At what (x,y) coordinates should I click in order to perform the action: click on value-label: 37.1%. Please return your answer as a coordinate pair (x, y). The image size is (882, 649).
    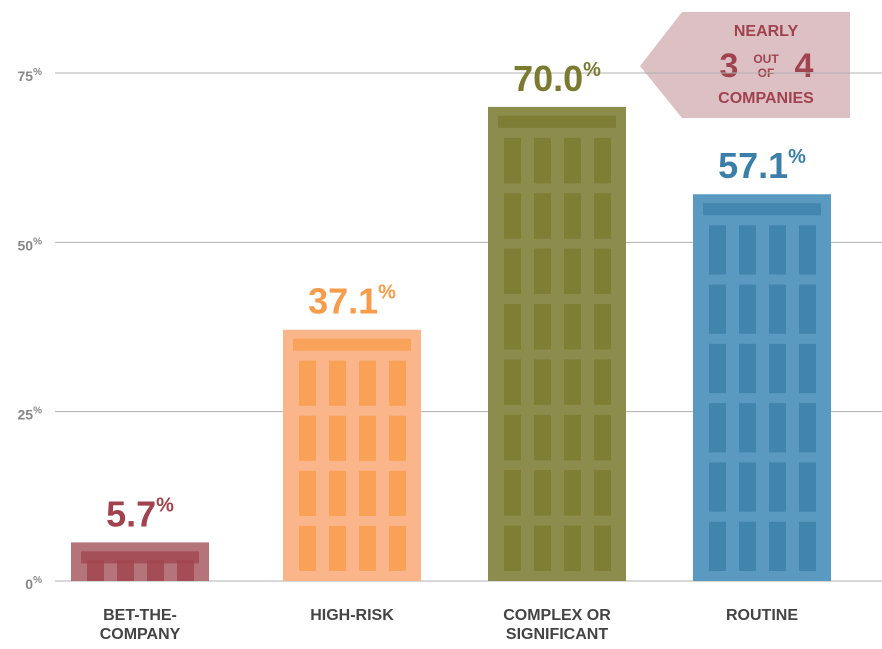
    Looking at the image, I should click on (352, 300).